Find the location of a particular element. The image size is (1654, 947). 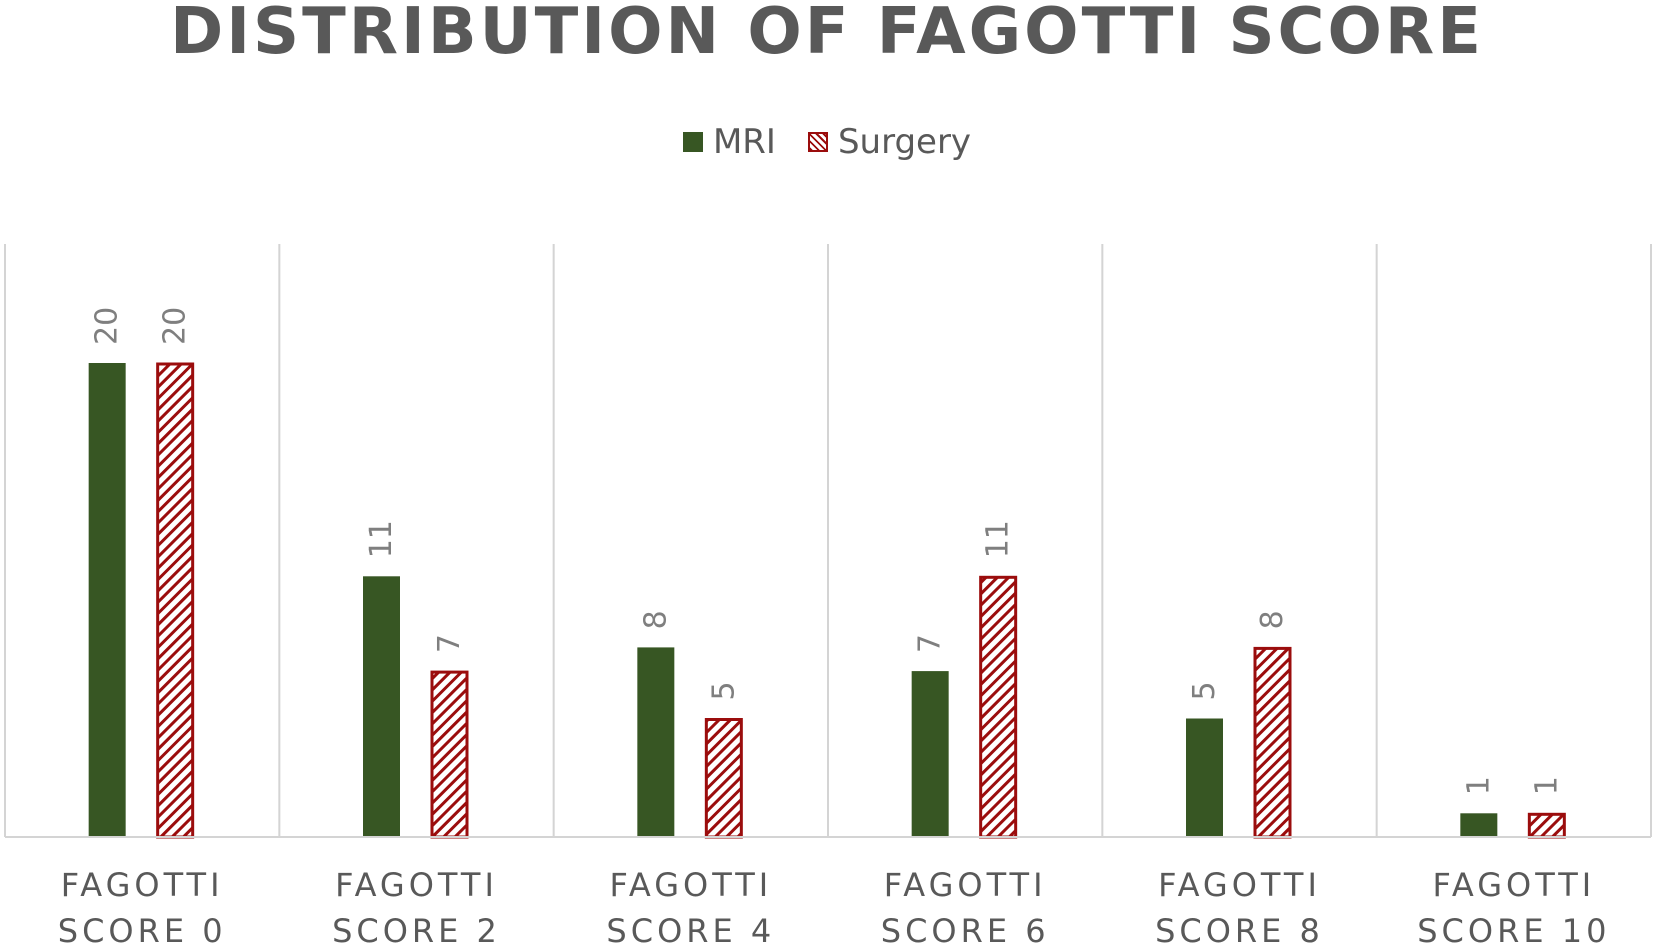

legend-label-mri: MRI is located at coordinates (744, 142).